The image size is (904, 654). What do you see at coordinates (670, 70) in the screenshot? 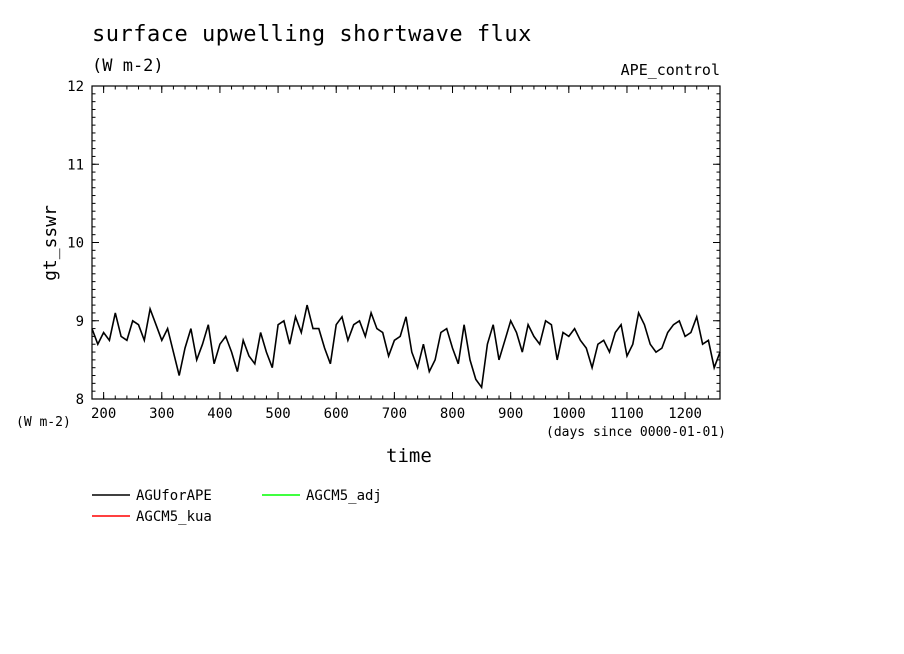
I see `experiment-label: APE_control` at bounding box center [670, 70].